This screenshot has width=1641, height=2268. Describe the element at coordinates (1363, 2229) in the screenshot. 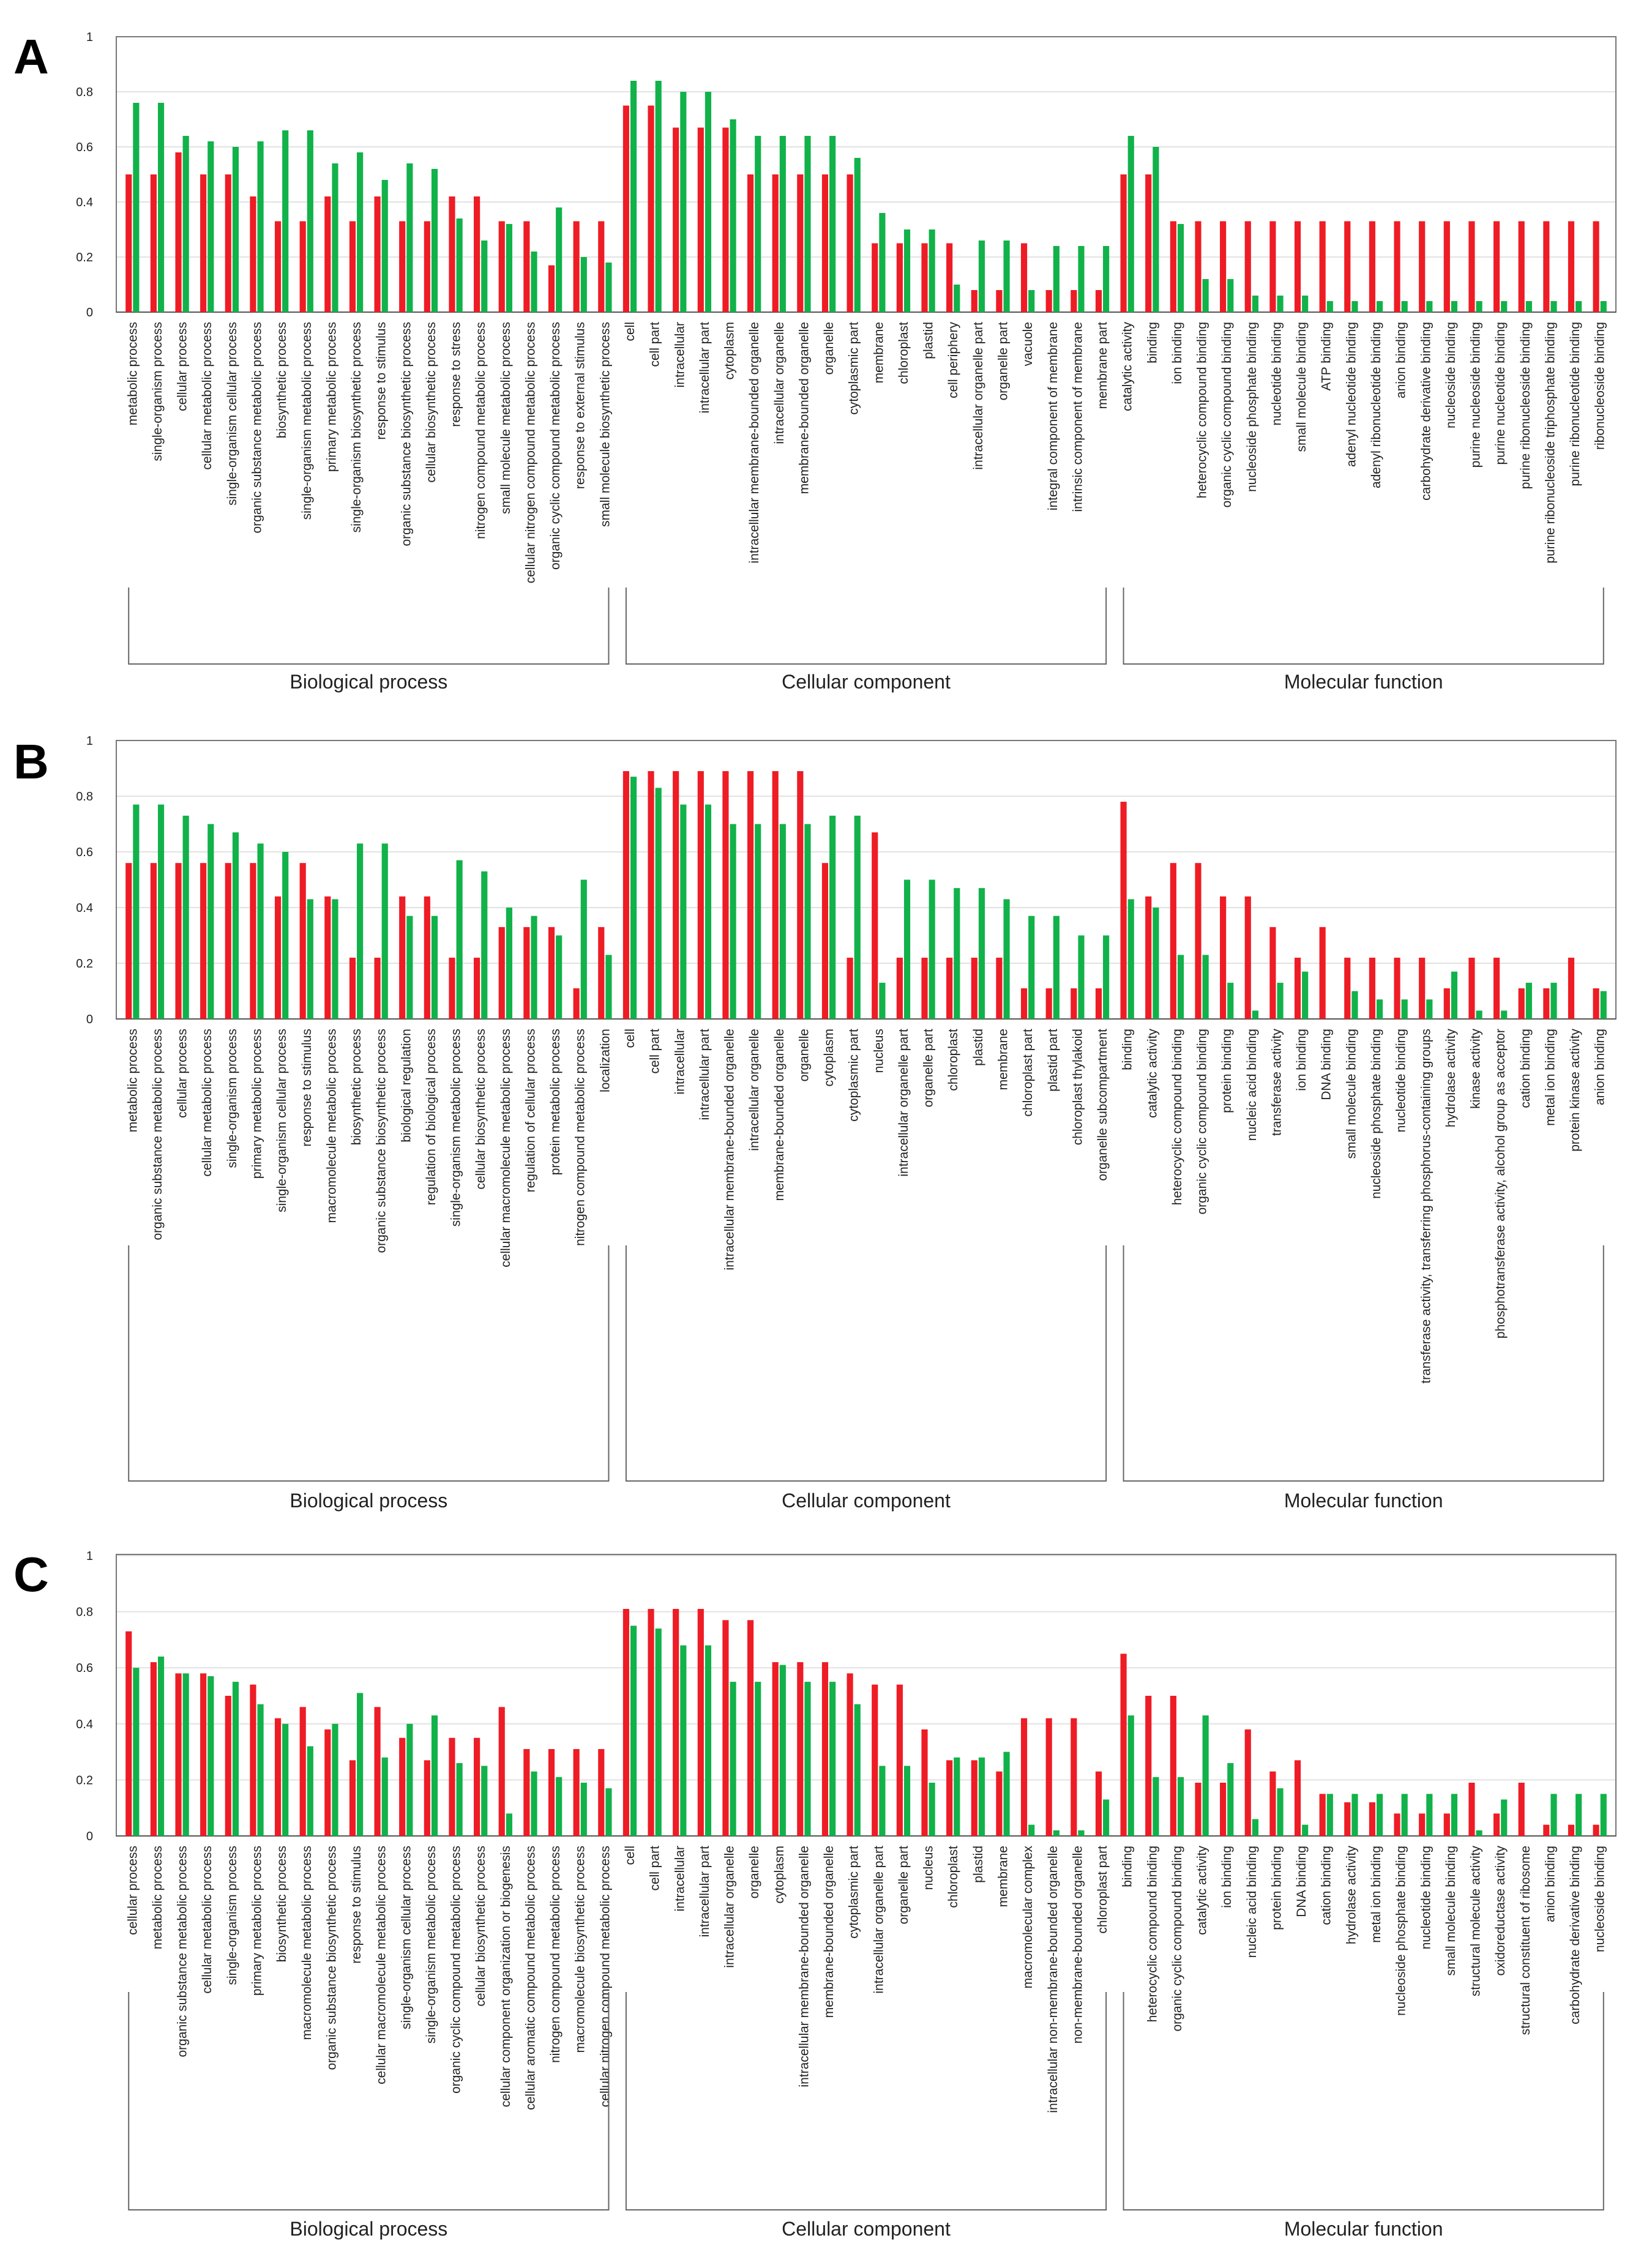

I see `group-label: Molecular function` at that location.